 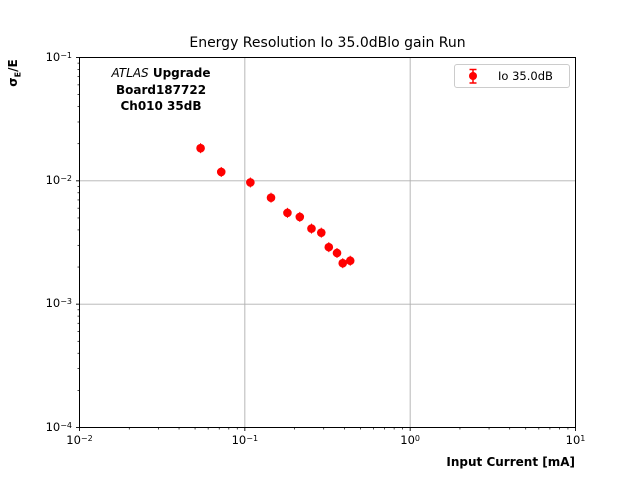 What do you see at coordinates (161, 106) in the screenshot?
I see `annotation-line-3: Ch010 35dB` at bounding box center [161, 106].